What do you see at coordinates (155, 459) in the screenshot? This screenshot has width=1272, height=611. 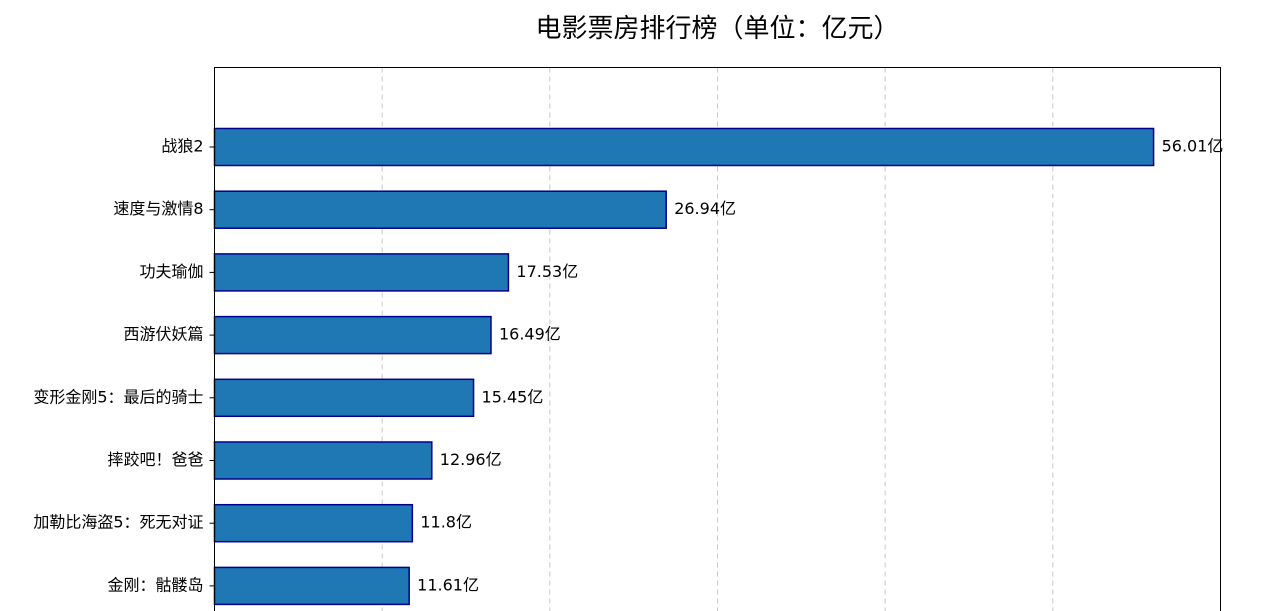 I see `category-label: 摔跤吧！爸爸` at bounding box center [155, 459].